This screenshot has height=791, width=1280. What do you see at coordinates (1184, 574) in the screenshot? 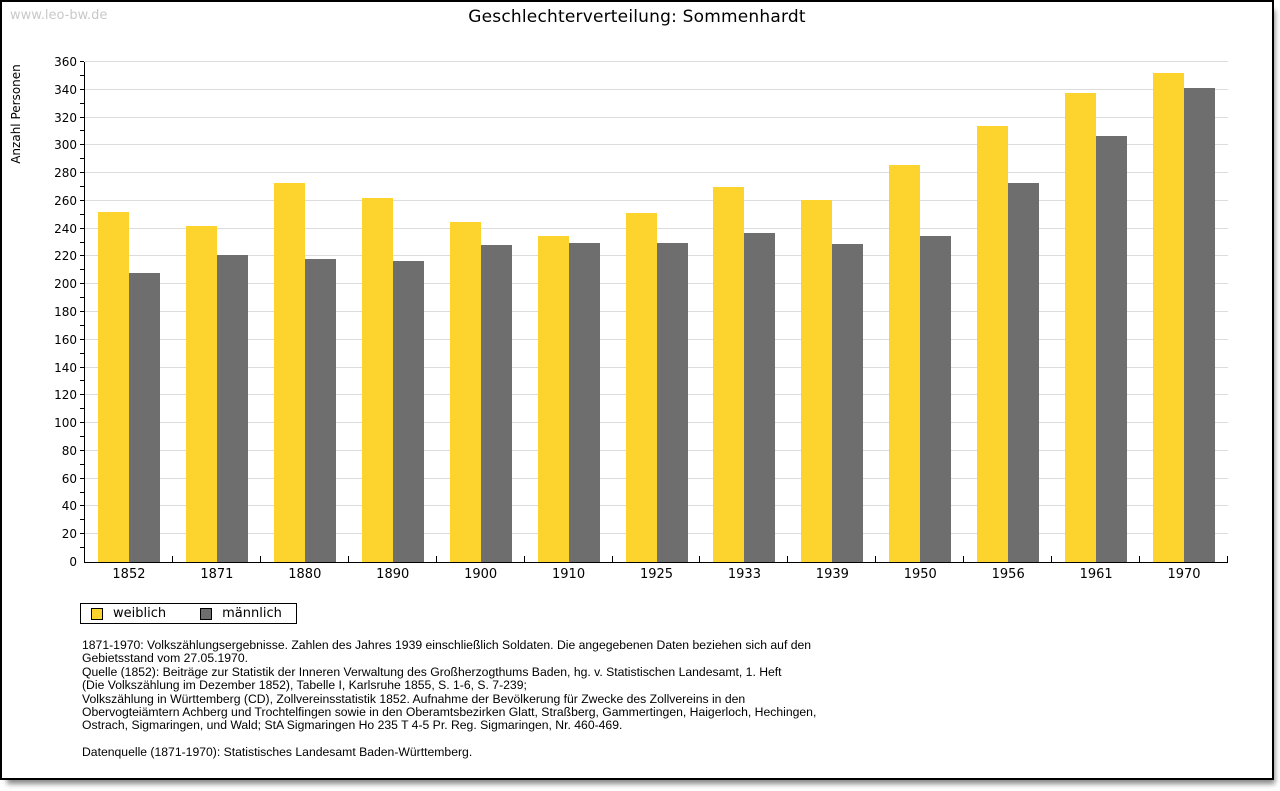
I see `x-label-1970: 1970` at bounding box center [1184, 574].